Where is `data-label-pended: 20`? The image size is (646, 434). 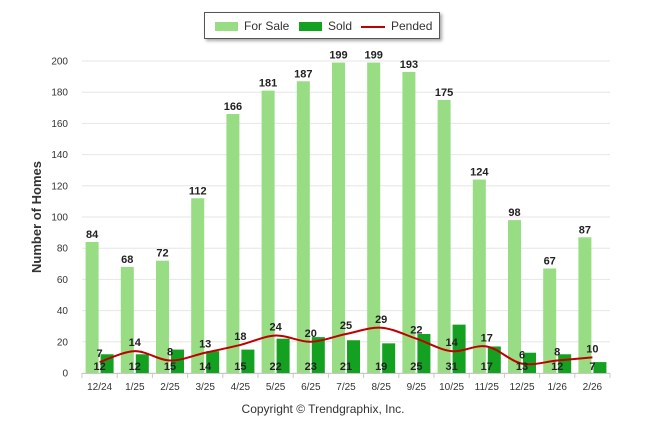
data-label-pended: 20 is located at coordinates (311, 334).